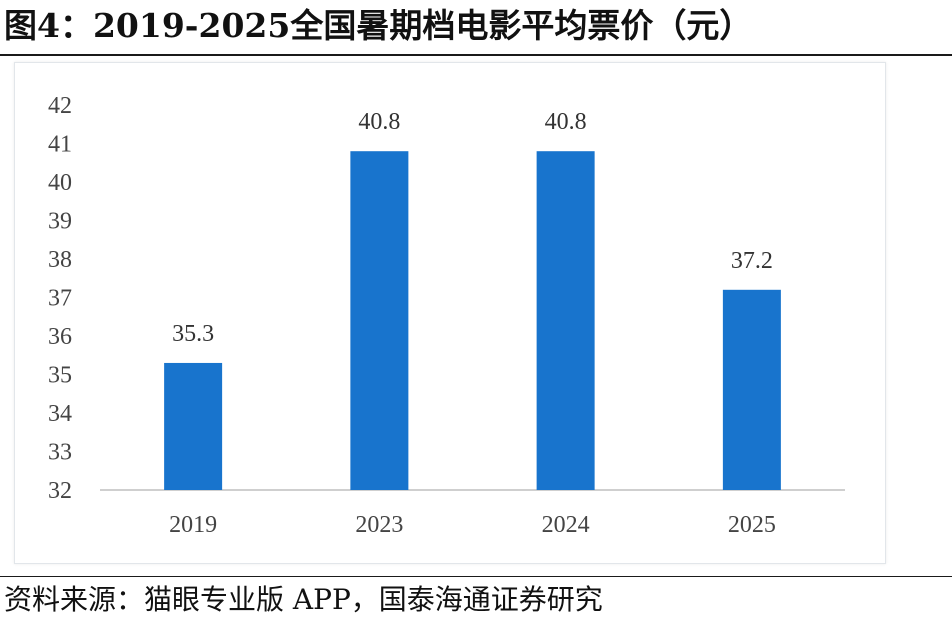 The height and width of the screenshot is (636, 952). I want to click on x-category-label: 2025, so click(752, 525).